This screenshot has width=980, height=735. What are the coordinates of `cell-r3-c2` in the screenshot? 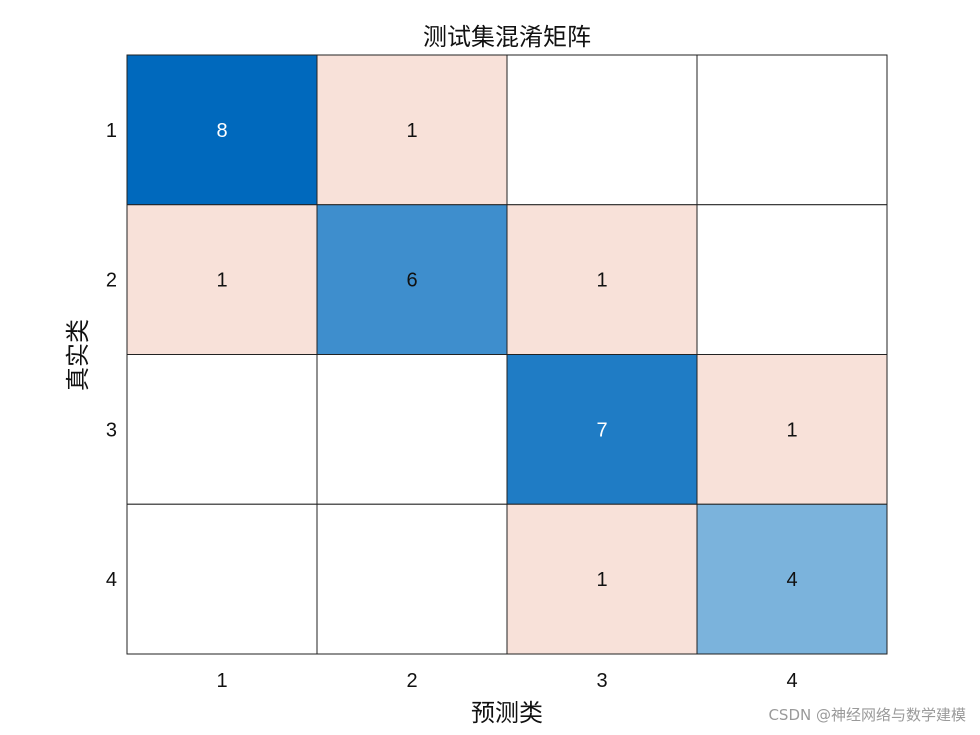 It's located at (412, 429).